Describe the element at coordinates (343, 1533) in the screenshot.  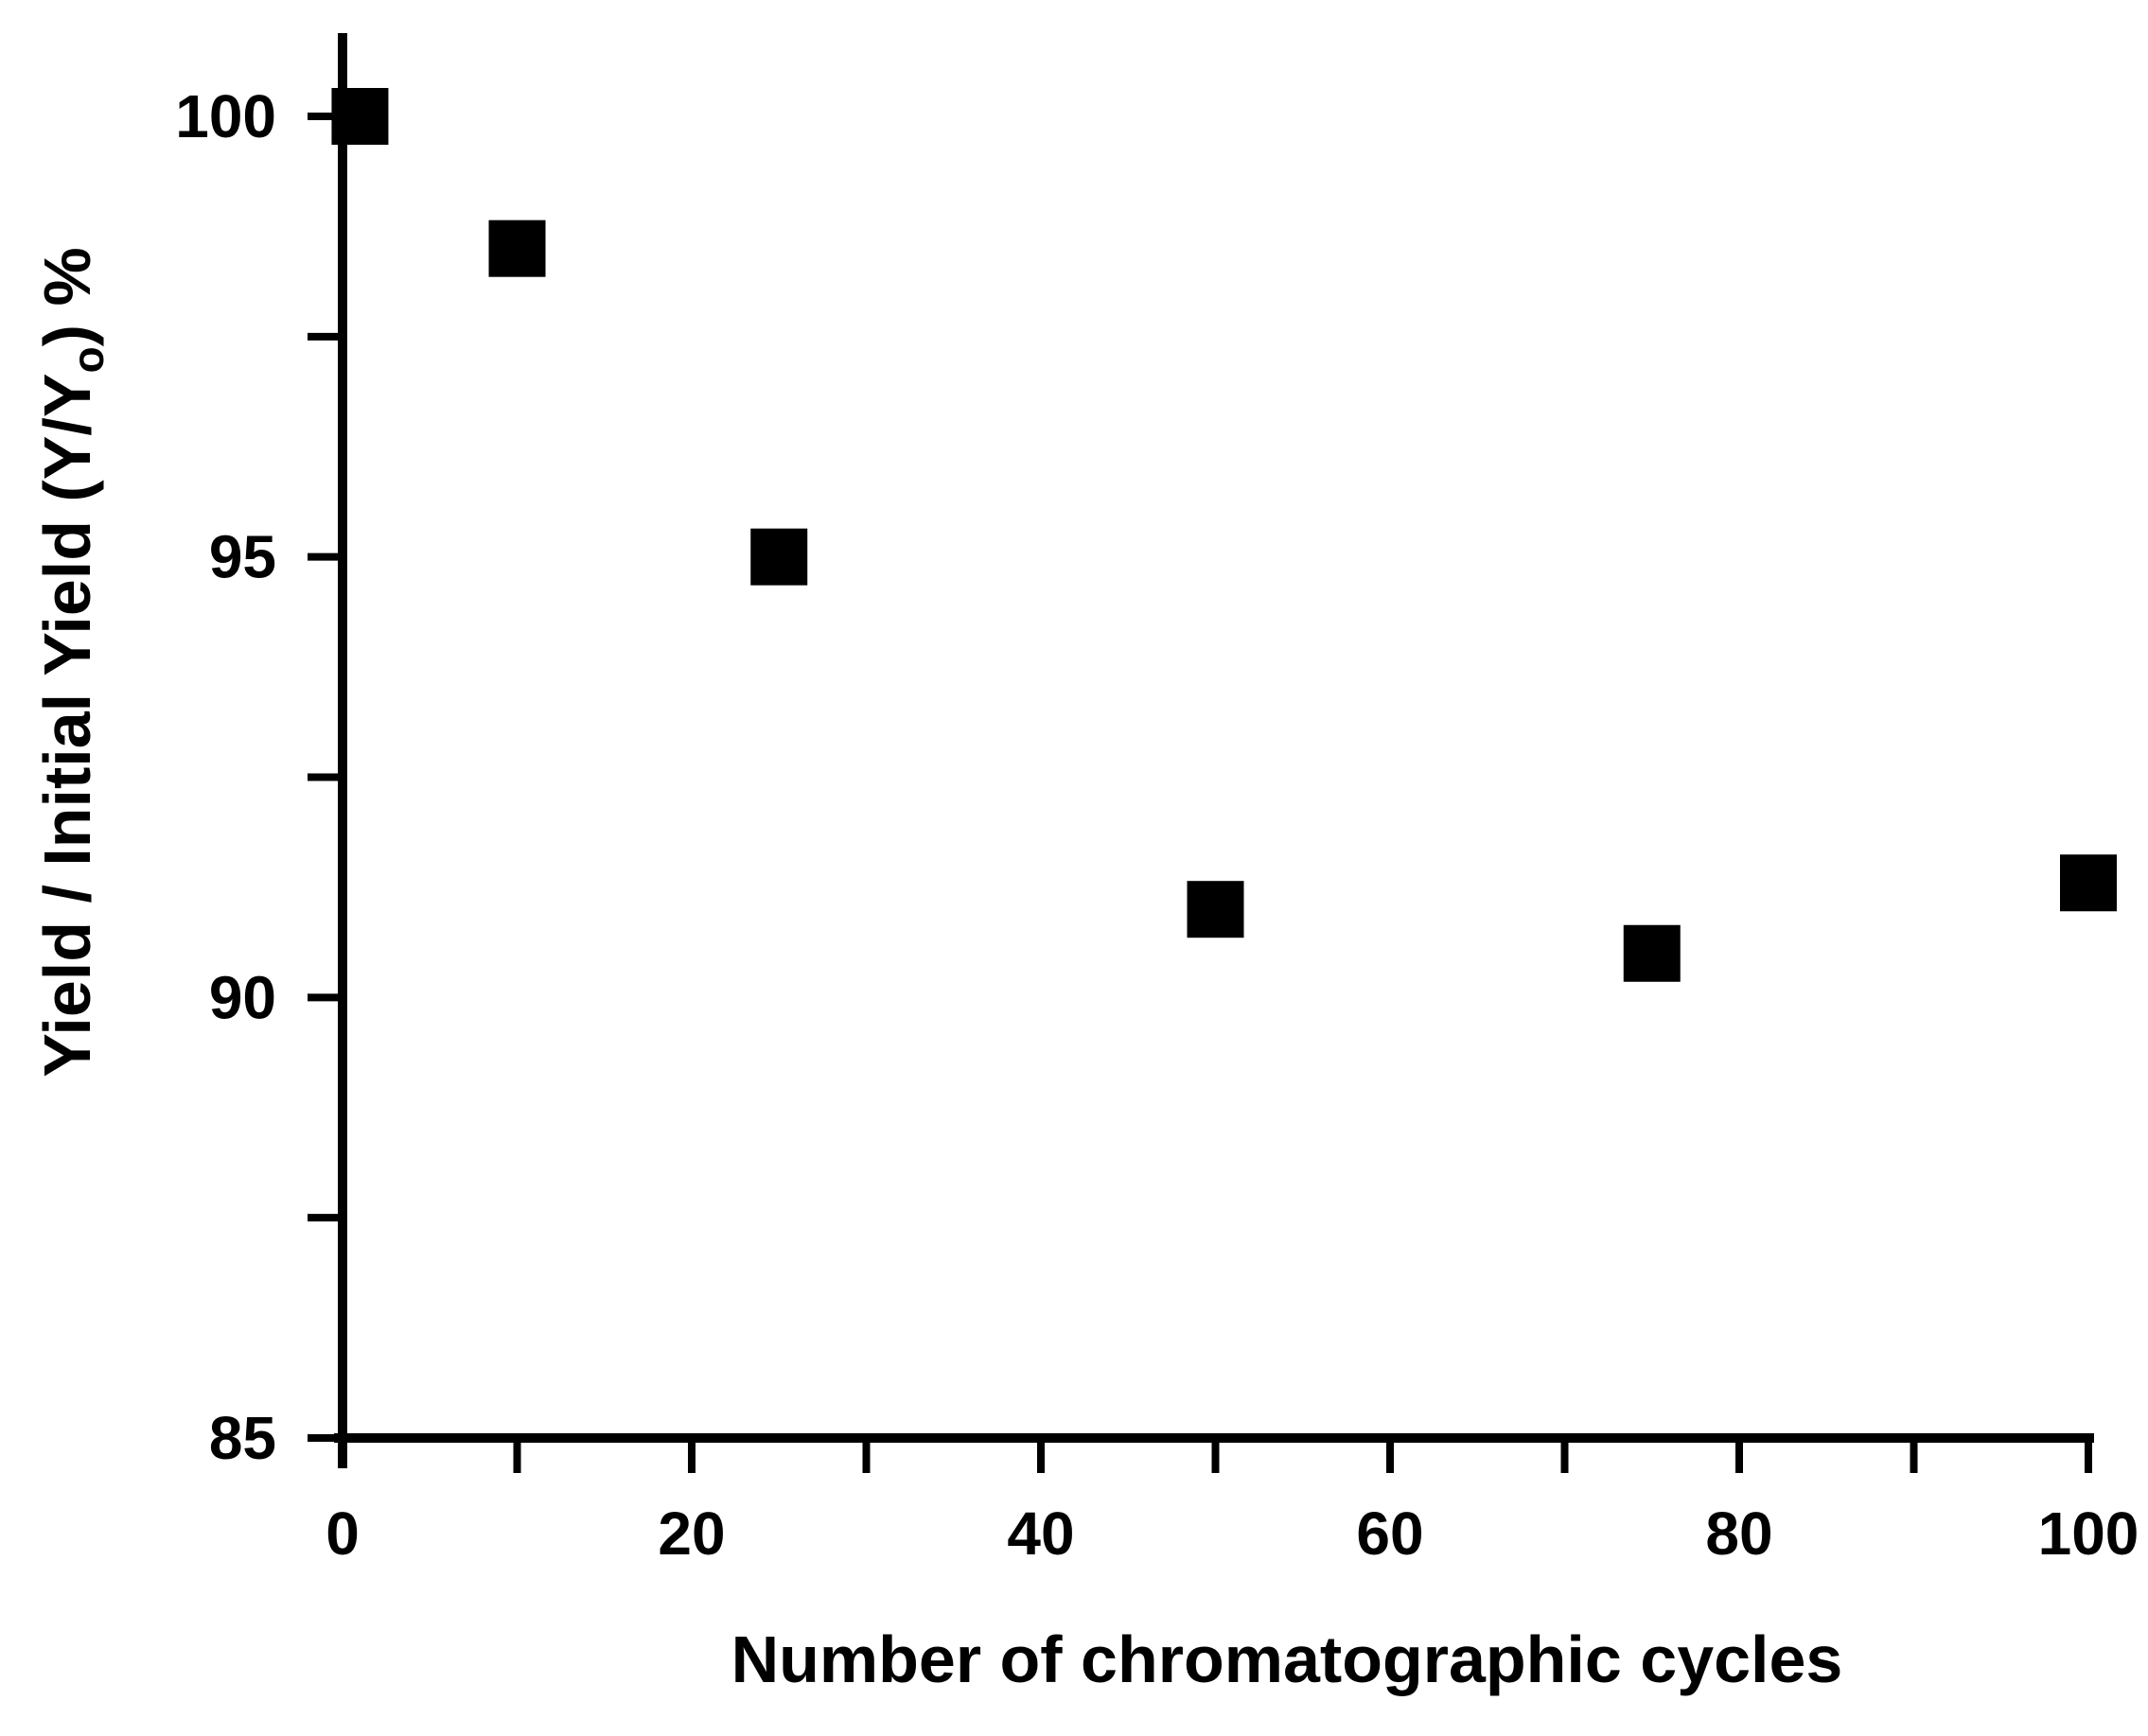
I see `x-tick-label: 0` at that location.